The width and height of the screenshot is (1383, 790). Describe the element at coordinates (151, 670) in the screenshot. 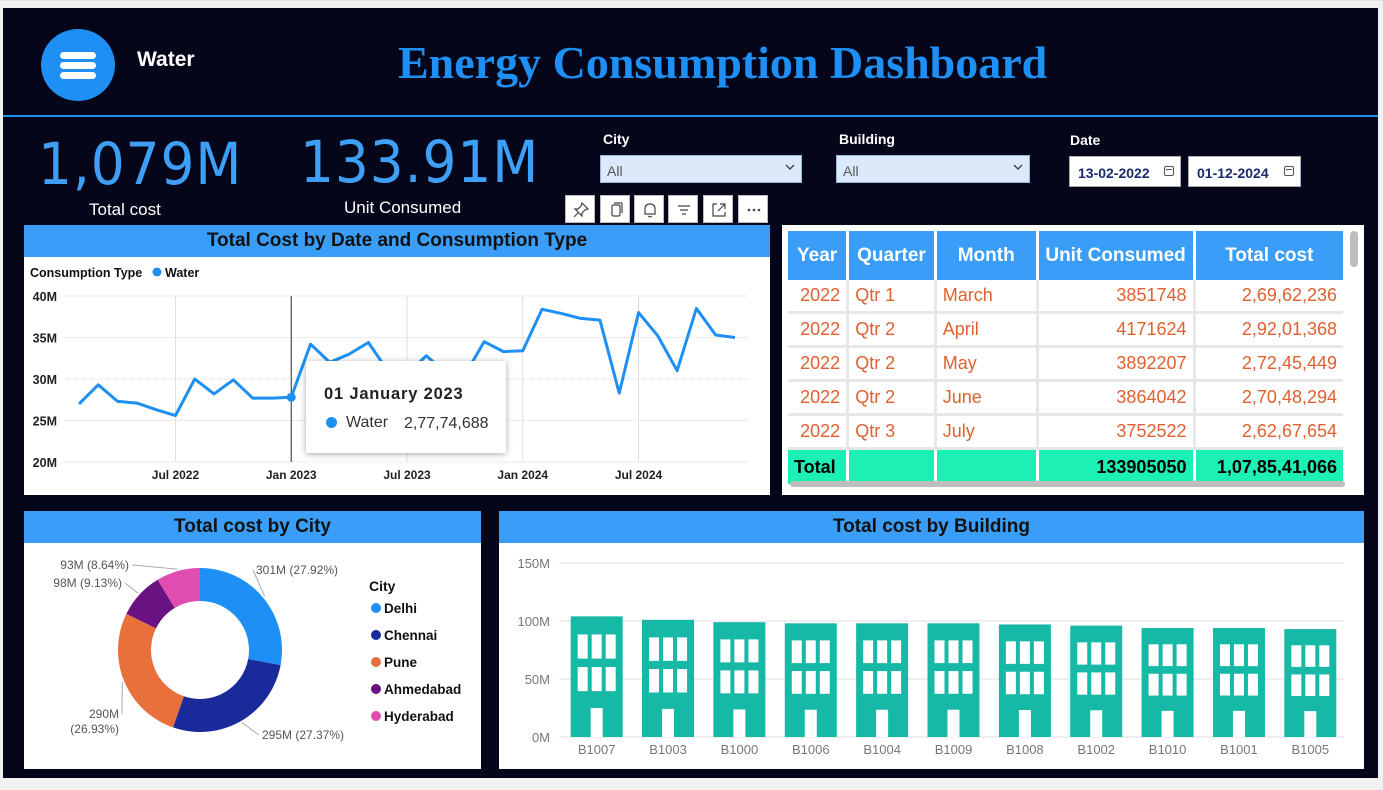

I see `donut-slice-pune` at that location.